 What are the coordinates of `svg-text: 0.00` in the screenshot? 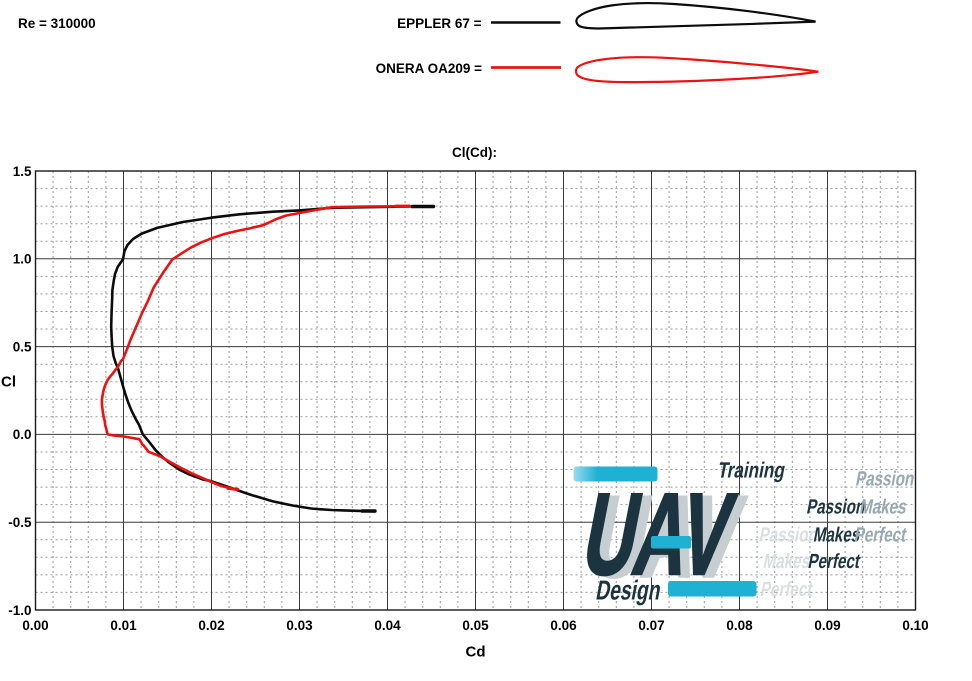 It's located at (35, 625).